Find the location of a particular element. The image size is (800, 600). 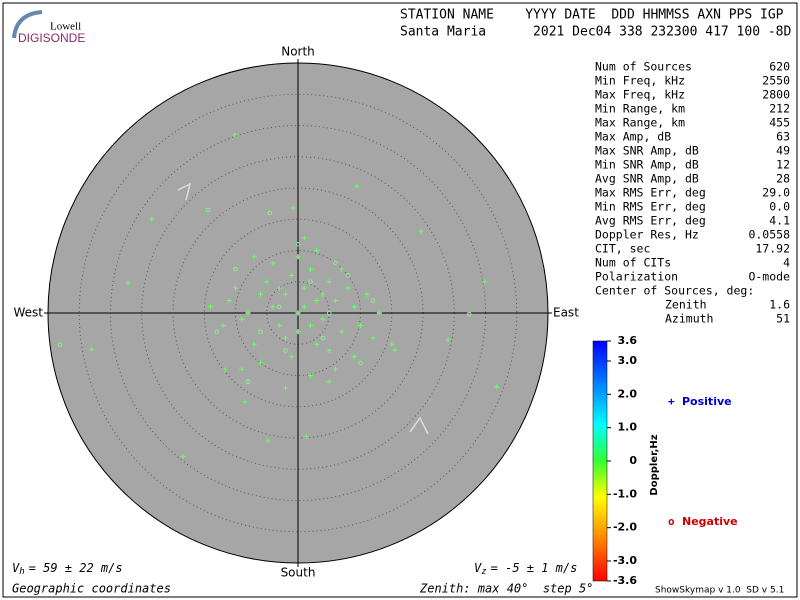

velocity-vh: Vh = 59 ± 22 m/s is located at coordinates (67, 569).